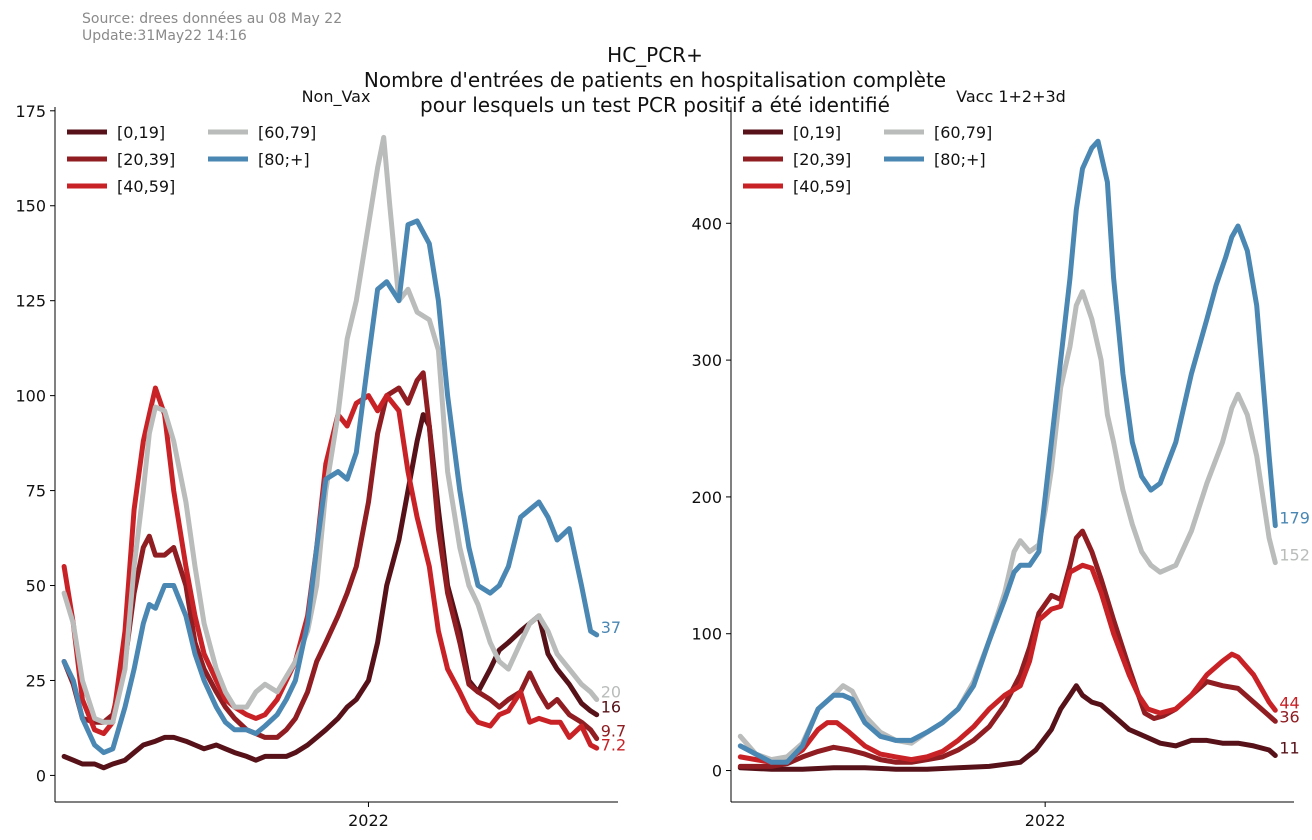 The height and width of the screenshot is (840, 1312). Describe the element at coordinates (706, 360) in the screenshot. I see `y-tick-label: 300` at that location.